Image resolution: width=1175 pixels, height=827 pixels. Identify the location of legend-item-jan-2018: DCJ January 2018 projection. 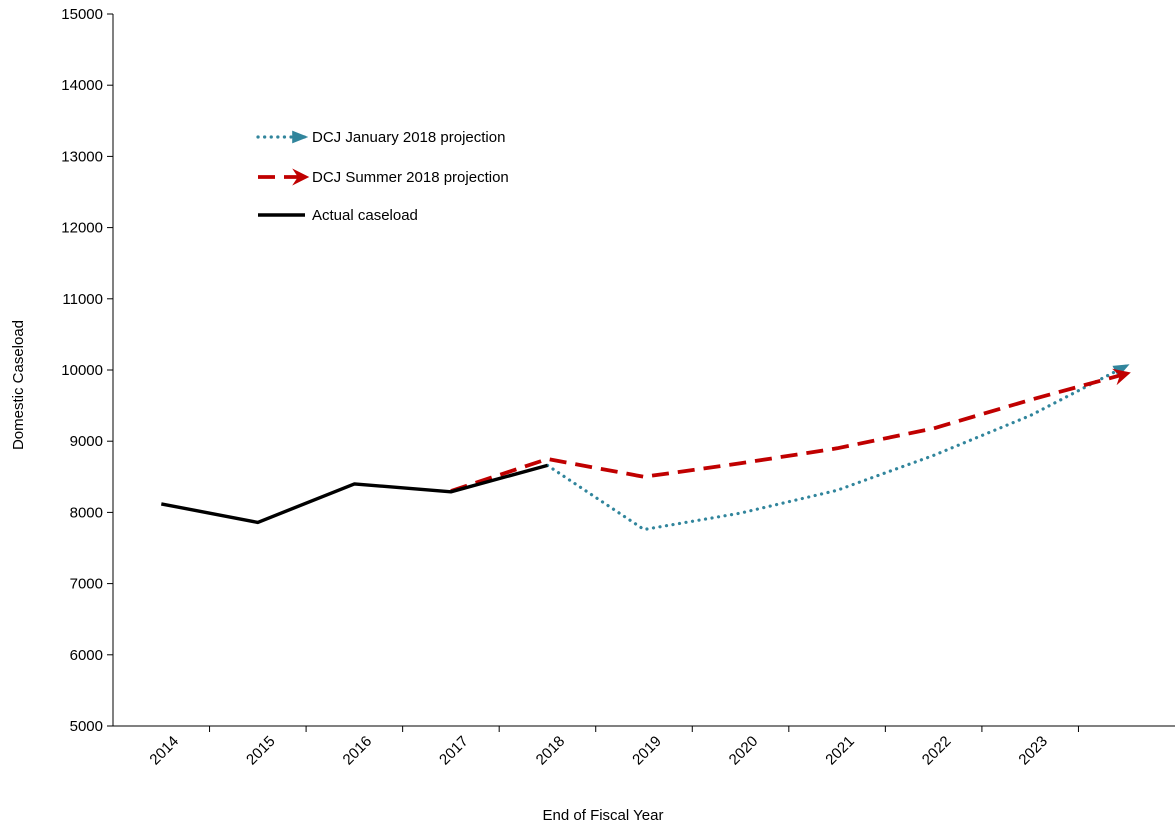
(380, 137).